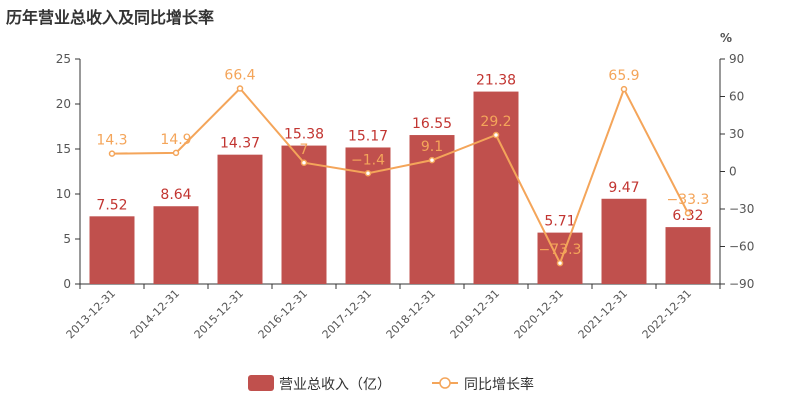 This screenshot has width=800, height=400. What do you see at coordinates (432, 147) in the screenshot?
I see `line-data-label: 9.1` at bounding box center [432, 147].